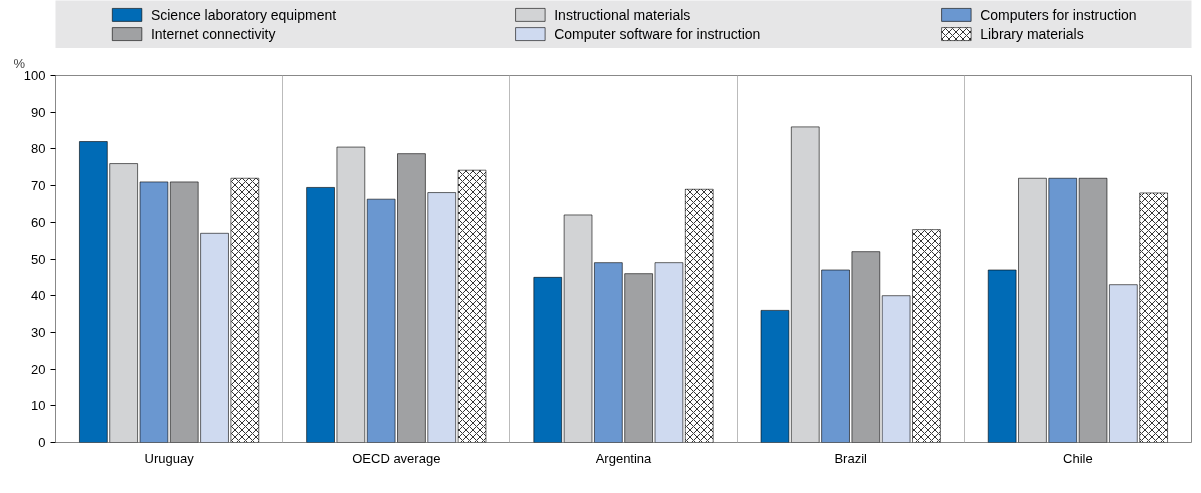 This screenshot has width=1201, height=493. What do you see at coordinates (38, 149) in the screenshot?
I see `y-tick-label: 80` at bounding box center [38, 149].